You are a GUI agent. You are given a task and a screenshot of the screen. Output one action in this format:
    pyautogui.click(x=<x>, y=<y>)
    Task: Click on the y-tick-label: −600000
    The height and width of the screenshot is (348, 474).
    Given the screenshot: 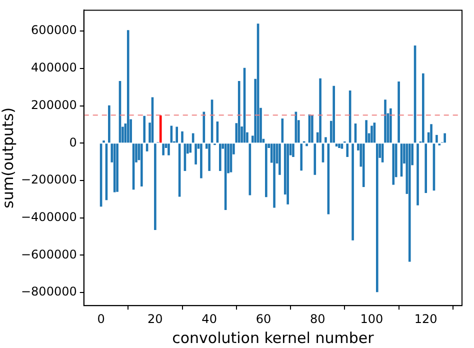 What is the action you would take?
    pyautogui.click(x=48, y=254)
    